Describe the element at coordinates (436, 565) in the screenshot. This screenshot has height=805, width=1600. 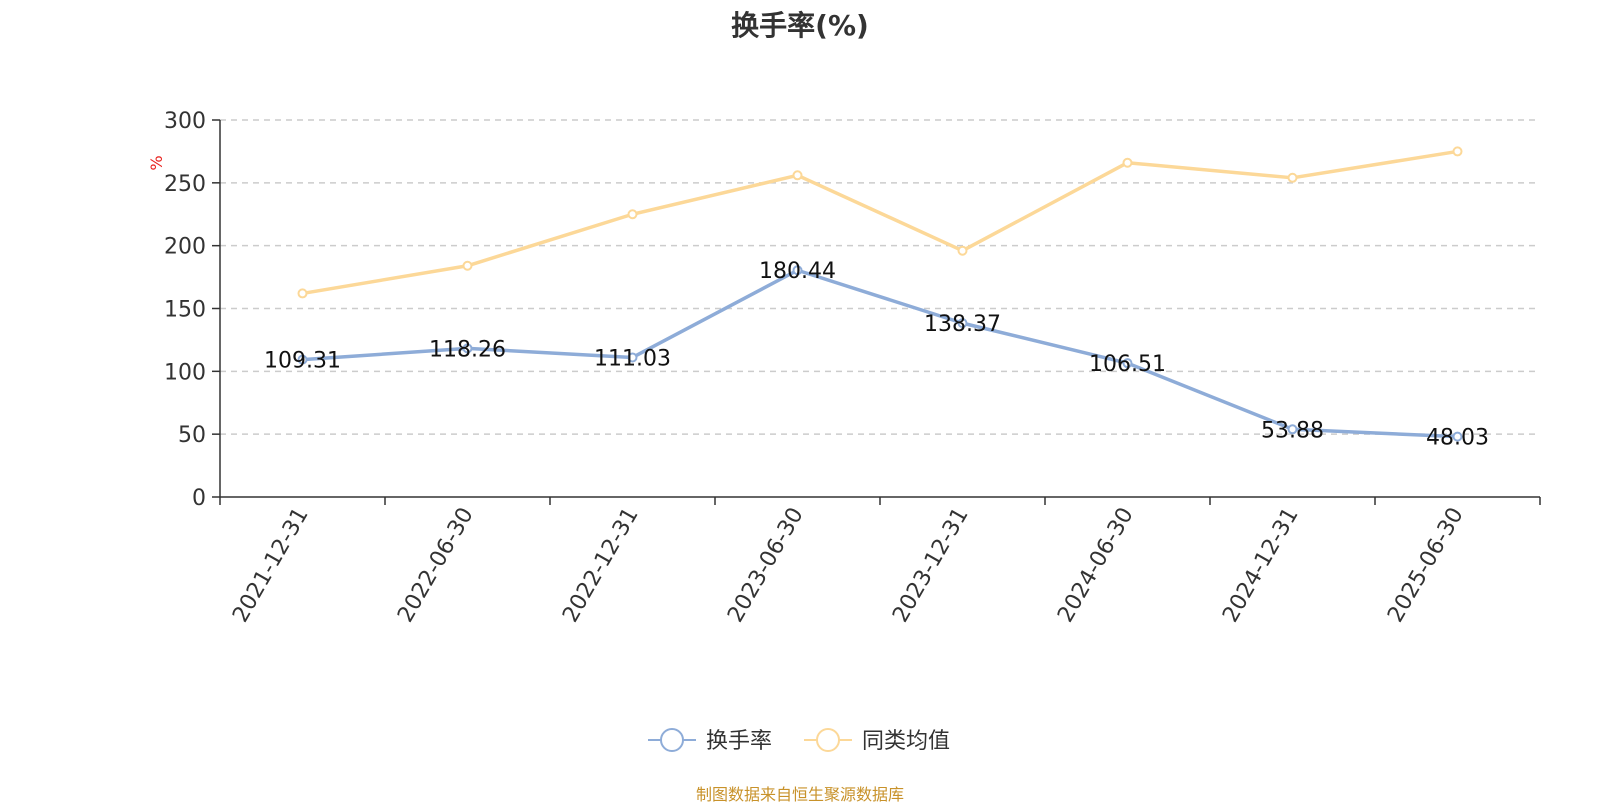
I see `x-tick-label: 2022-06-30` at that location.